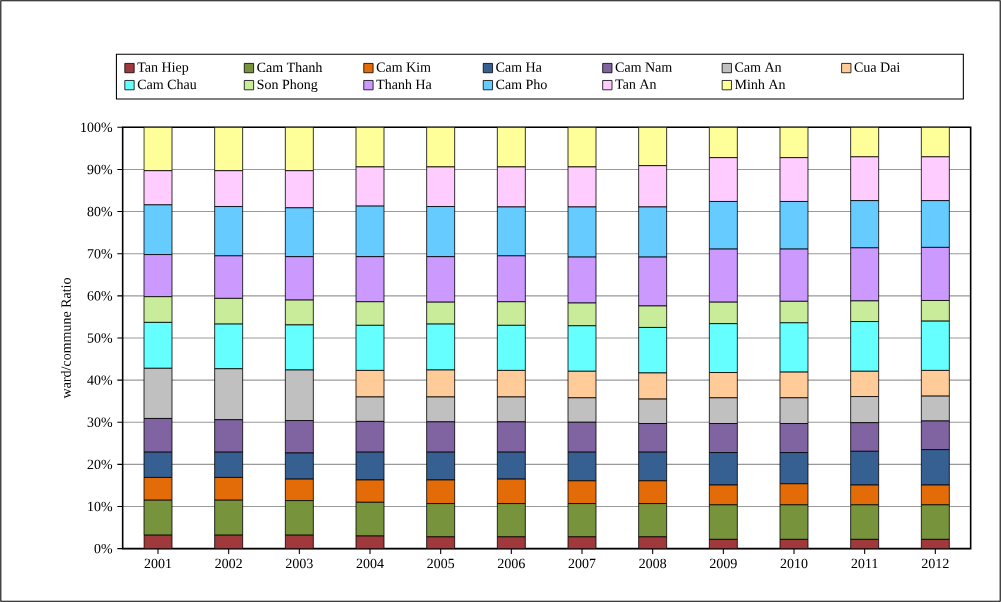 Image resolution: width=1001 pixels, height=602 pixels. I want to click on x-tick-label: 2002, so click(228, 563).